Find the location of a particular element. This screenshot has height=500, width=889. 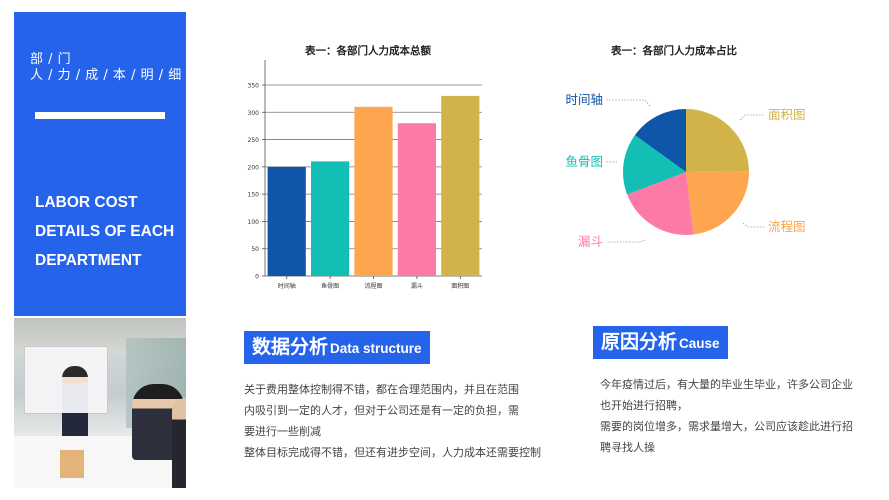

text-line: 关于费用整体控制得不错，都在合理范围内，并且在范围 is located at coordinates (381, 389).